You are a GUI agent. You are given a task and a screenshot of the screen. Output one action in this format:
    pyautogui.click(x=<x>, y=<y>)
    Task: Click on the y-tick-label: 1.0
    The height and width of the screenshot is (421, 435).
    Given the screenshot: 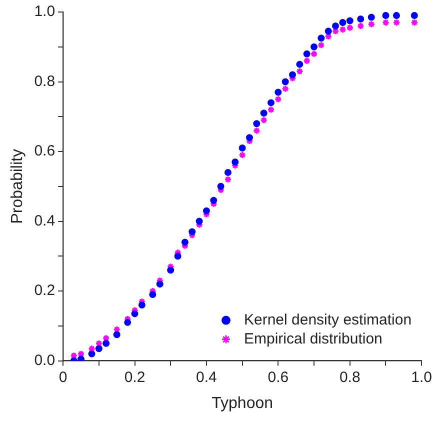 What is the action you would take?
    pyautogui.click(x=45, y=11)
    